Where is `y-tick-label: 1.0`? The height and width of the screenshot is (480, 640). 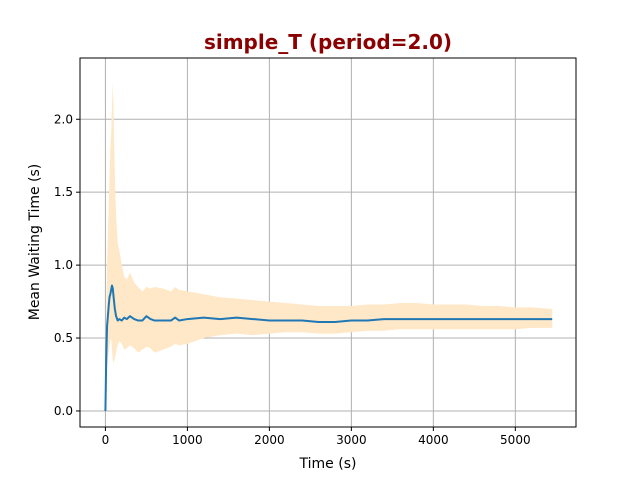
y-tick-label: 1.0 is located at coordinates (63, 265).